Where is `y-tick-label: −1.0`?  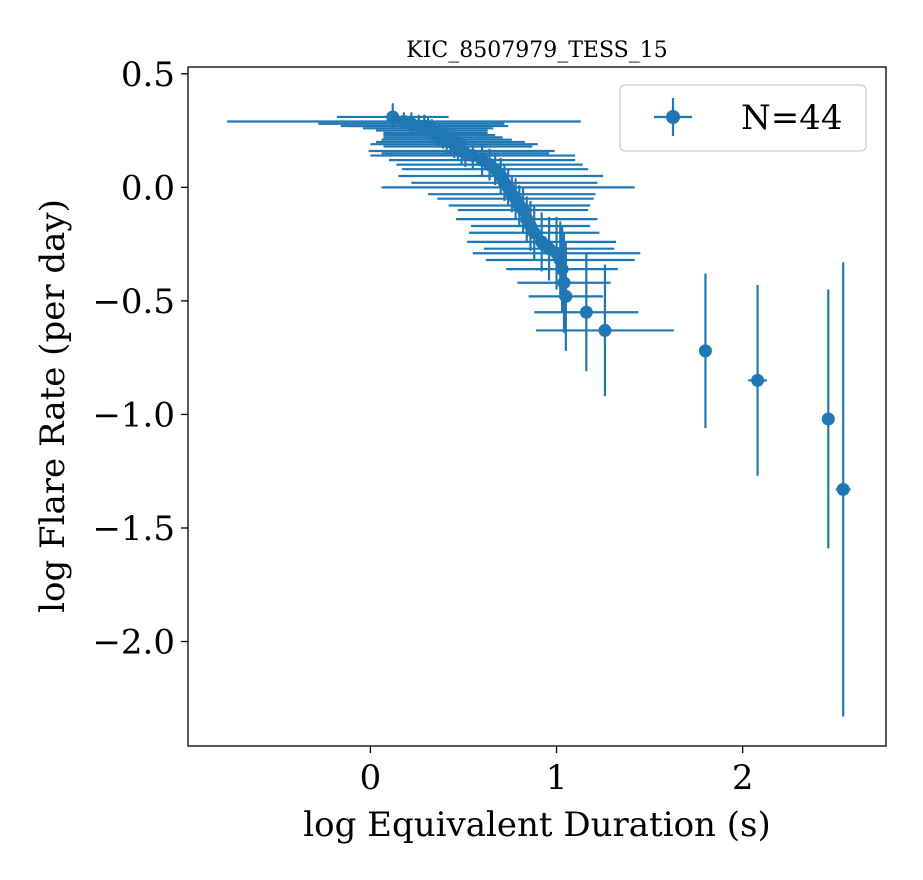 y-tick-label: −1.0 is located at coordinates (133, 415).